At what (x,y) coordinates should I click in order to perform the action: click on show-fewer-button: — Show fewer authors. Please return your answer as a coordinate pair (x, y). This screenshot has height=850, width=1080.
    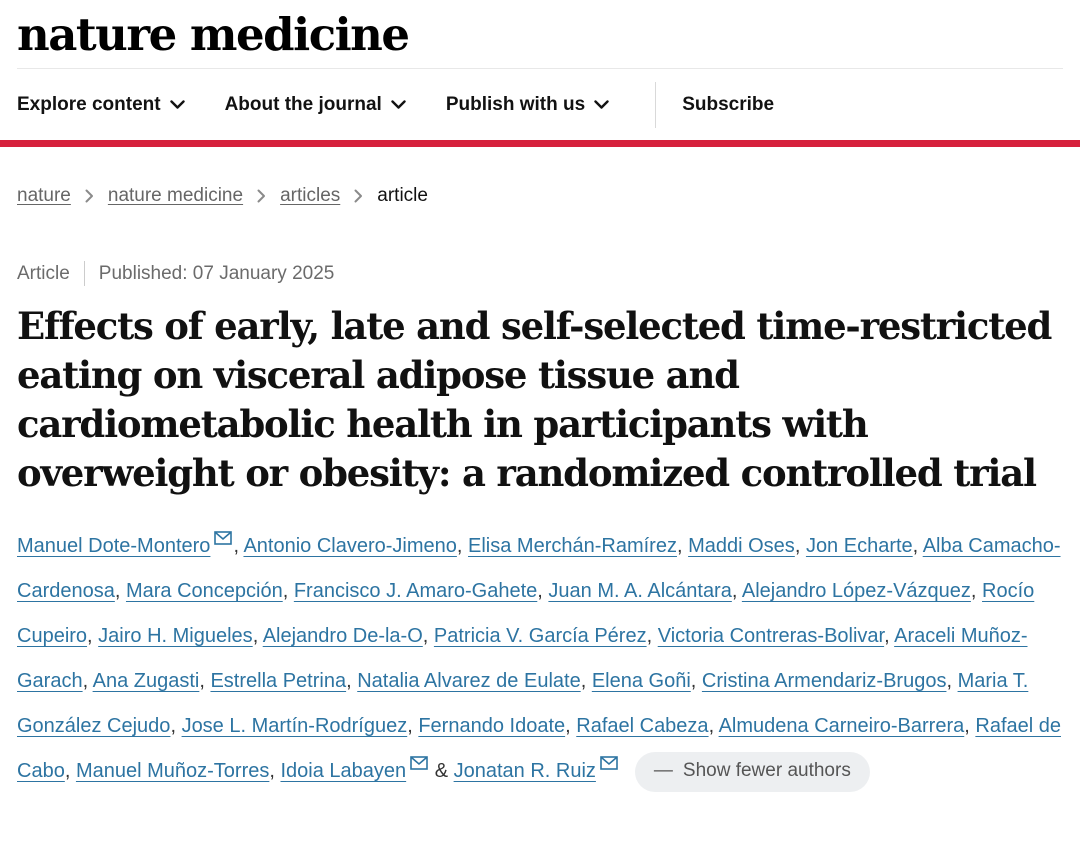
    Looking at the image, I should click on (752, 772).